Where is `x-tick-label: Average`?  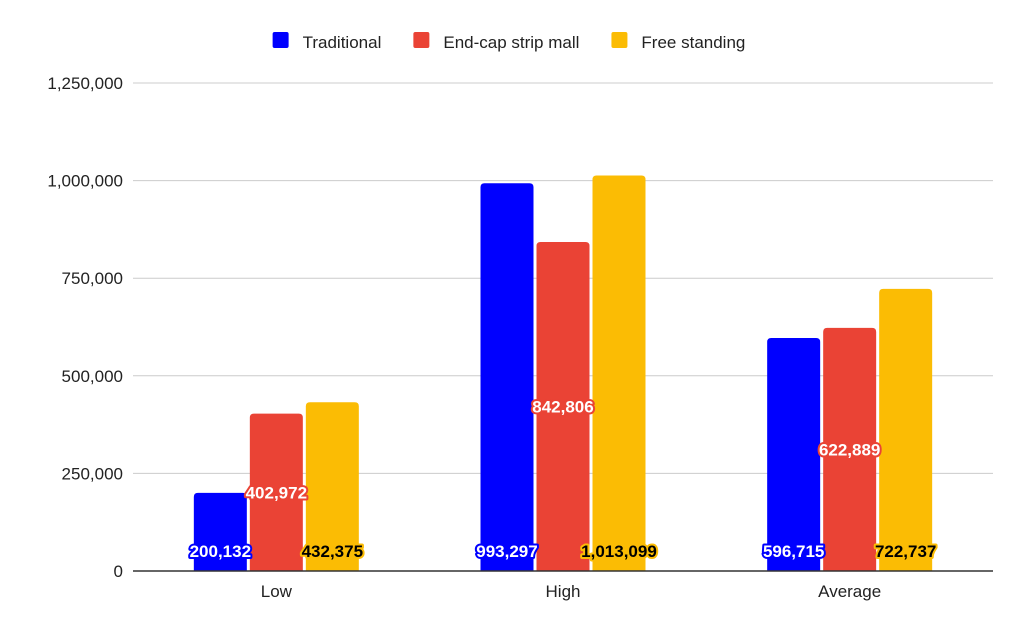
x-tick-label: Average is located at coordinates (849, 591).